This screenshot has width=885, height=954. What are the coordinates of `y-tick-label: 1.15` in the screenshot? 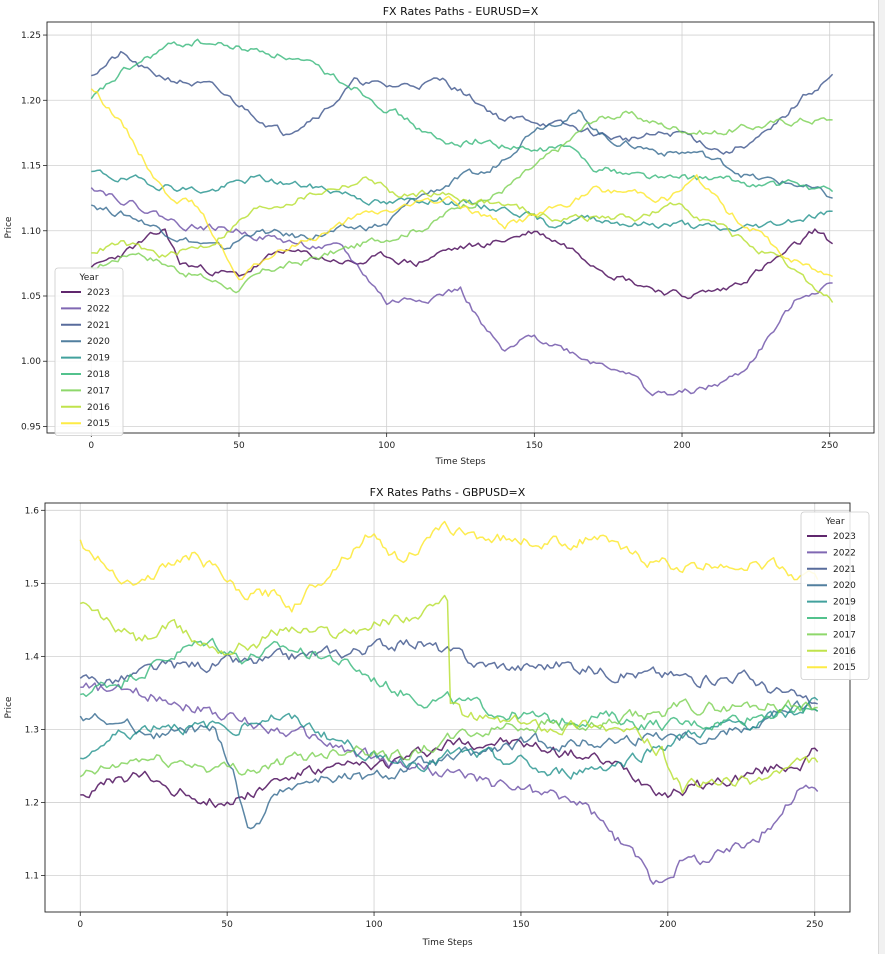 It's located at (31, 167).